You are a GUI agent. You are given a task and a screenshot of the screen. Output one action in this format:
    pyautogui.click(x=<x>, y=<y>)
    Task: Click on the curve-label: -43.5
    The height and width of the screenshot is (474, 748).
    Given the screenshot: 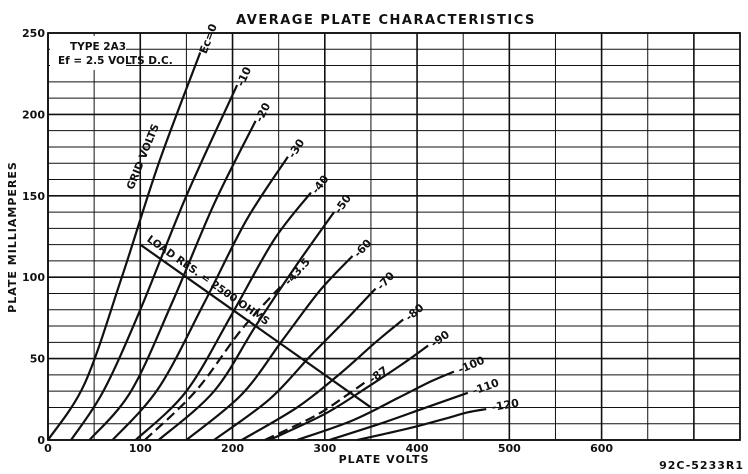 What is the action you would take?
    pyautogui.click(x=297, y=272)
    